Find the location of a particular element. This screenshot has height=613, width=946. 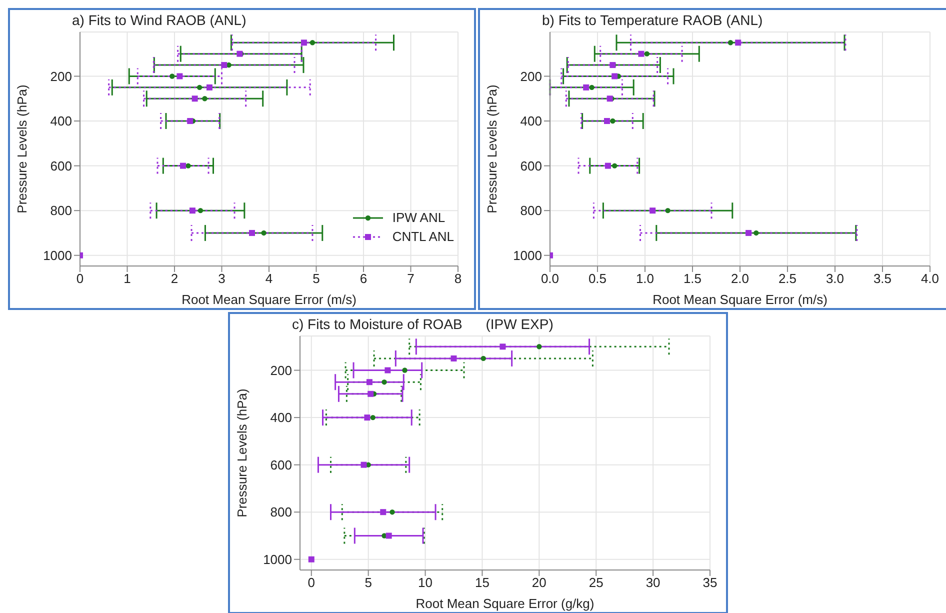

x-tick-label: 4 is located at coordinates (269, 278).